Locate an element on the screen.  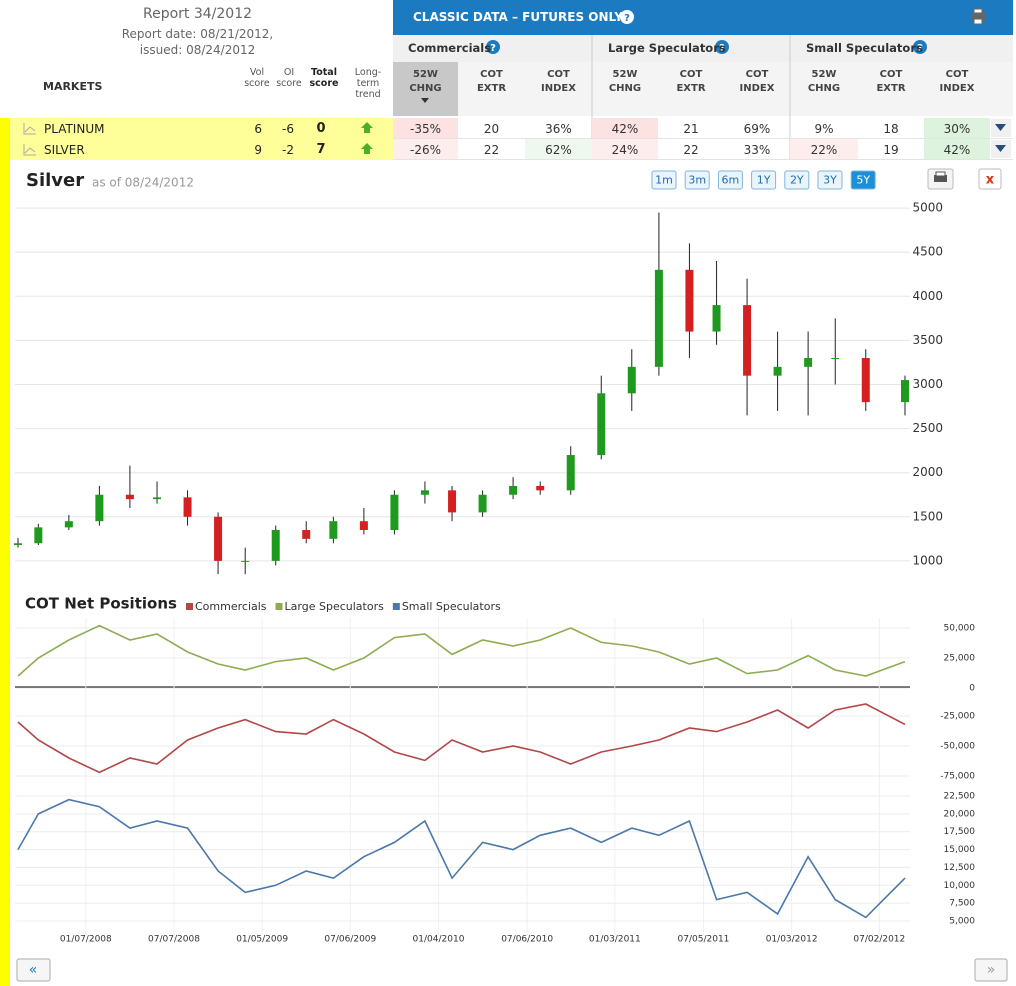
cell: 21 is located at coordinates (691, 129).